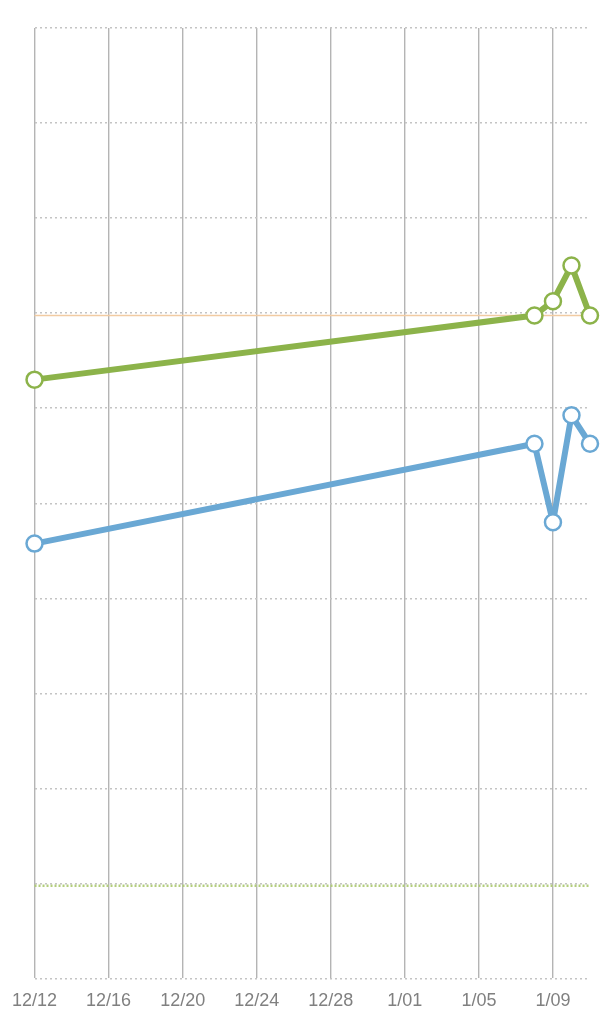 The width and height of the screenshot is (602, 1024). Describe the element at coordinates (405, 1000) in the screenshot. I see `x-tick-label: 1/01` at that location.